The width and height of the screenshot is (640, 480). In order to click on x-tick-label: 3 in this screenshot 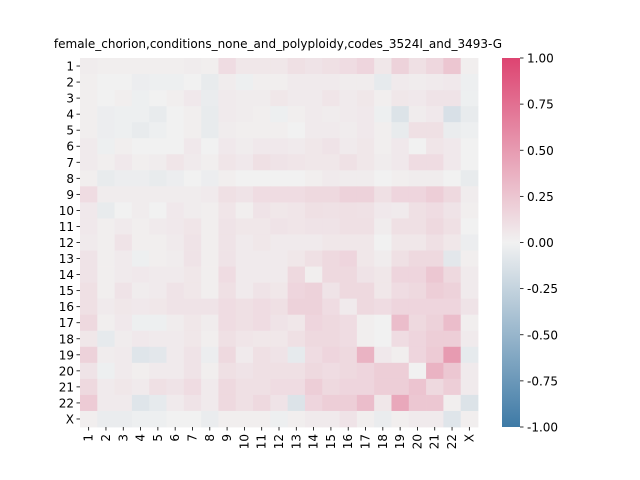, I will do `click(123, 438)`.